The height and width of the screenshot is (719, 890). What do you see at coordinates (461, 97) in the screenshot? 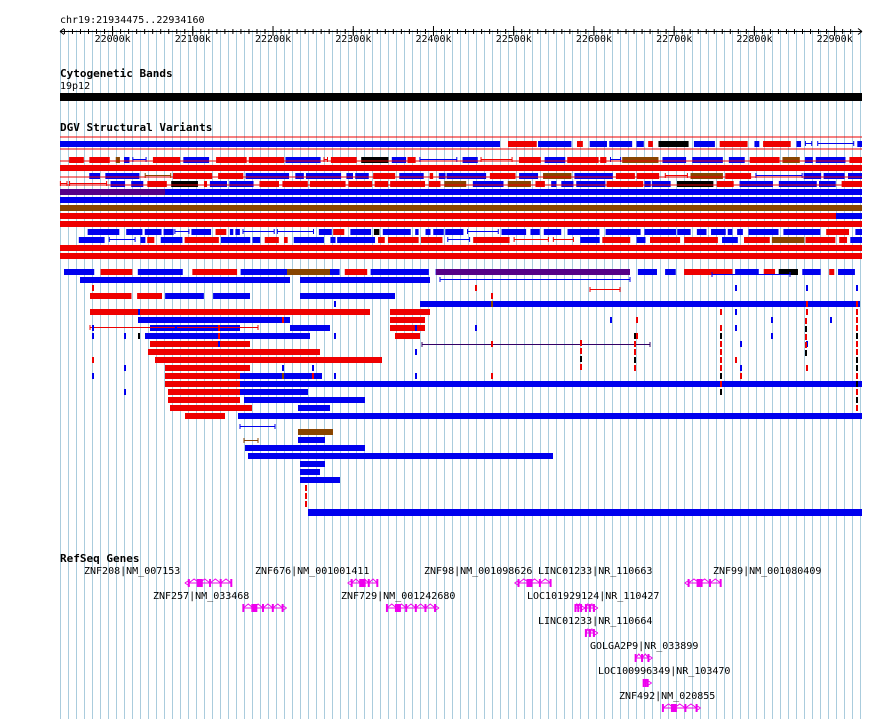
I see `cytoband-bar` at bounding box center [461, 97].